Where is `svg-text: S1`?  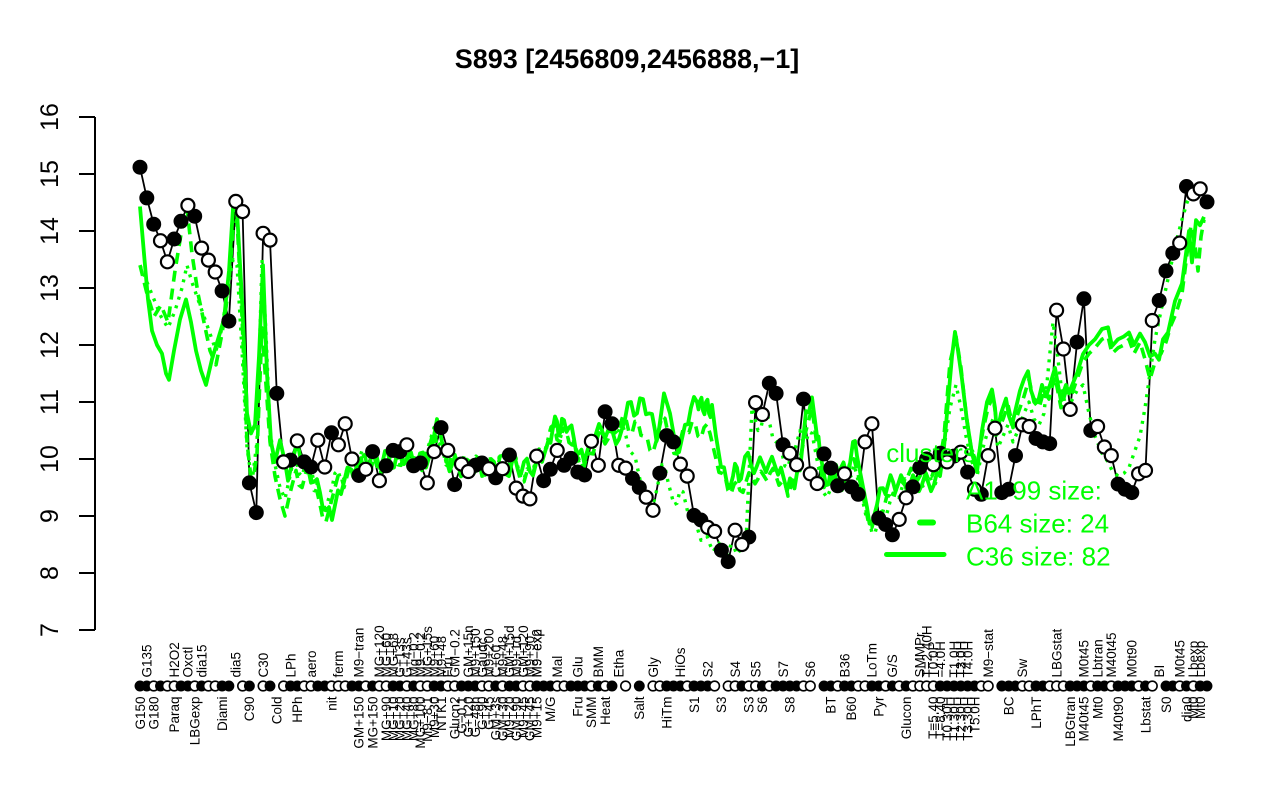 svg-text: S1 is located at coordinates (694, 705).